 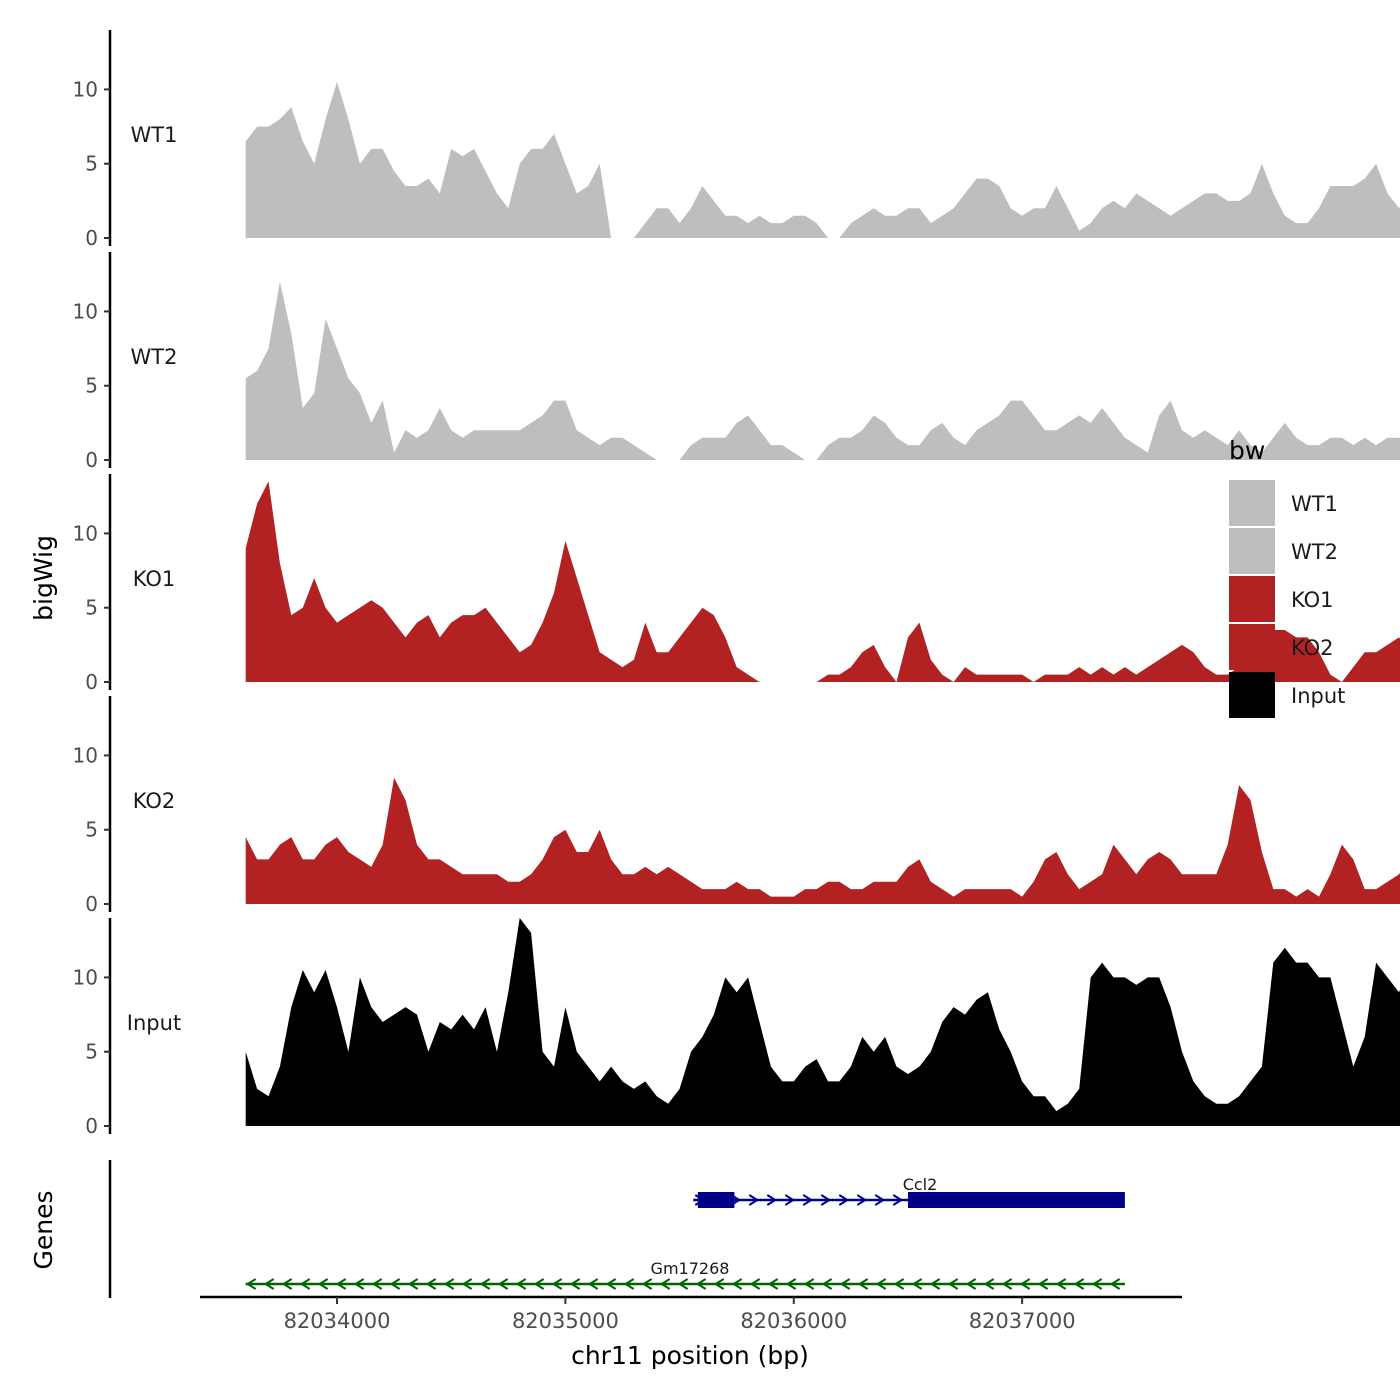 What do you see at coordinates (616, 1229) in the screenshot?
I see `genes-track: Ccl2 Gm17268` at bounding box center [616, 1229].